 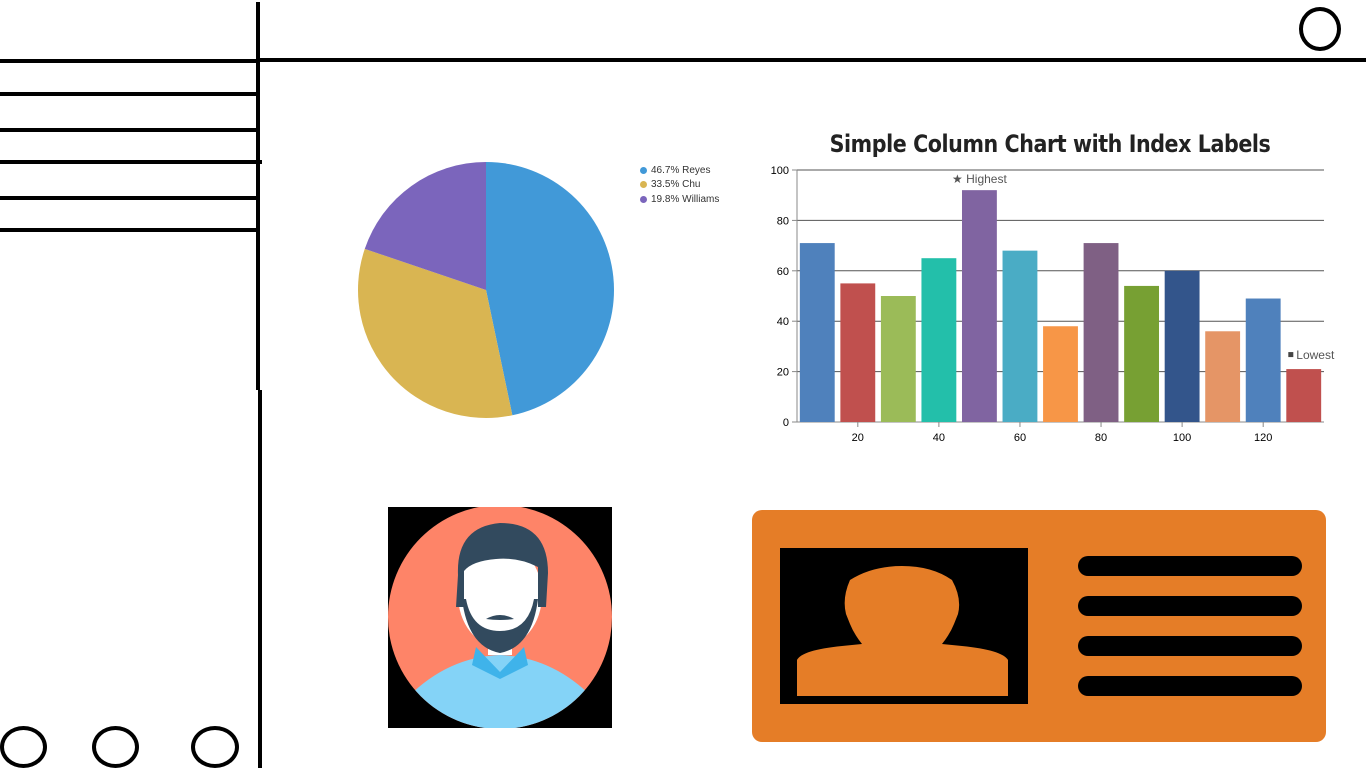 I want to click on legend-item: 46.7% Reyes, so click(x=679, y=170).